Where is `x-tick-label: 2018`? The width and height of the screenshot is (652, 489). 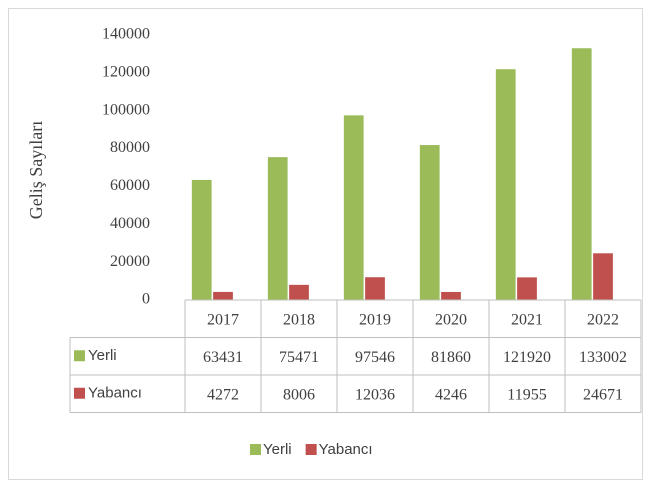
x-tick-label: 2018 is located at coordinates (299, 319).